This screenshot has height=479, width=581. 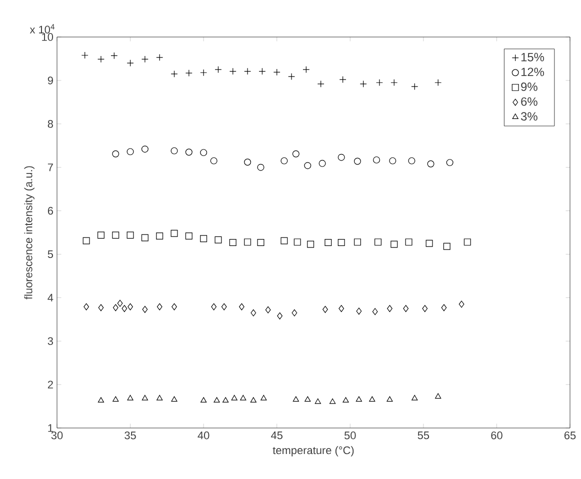 I want to click on y-tick-label: 9, so click(x=50, y=80).